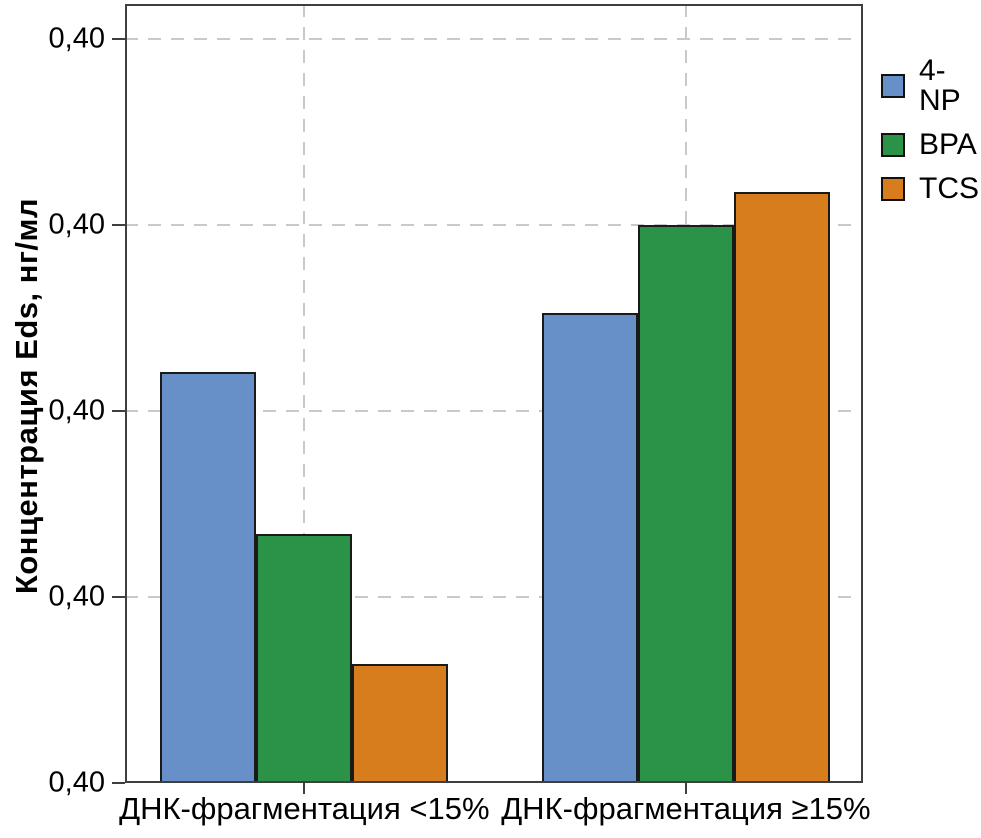 This screenshot has height=838, width=981. Describe the element at coordinates (948, 144) in the screenshot. I see `legend-label: BPA` at that location.